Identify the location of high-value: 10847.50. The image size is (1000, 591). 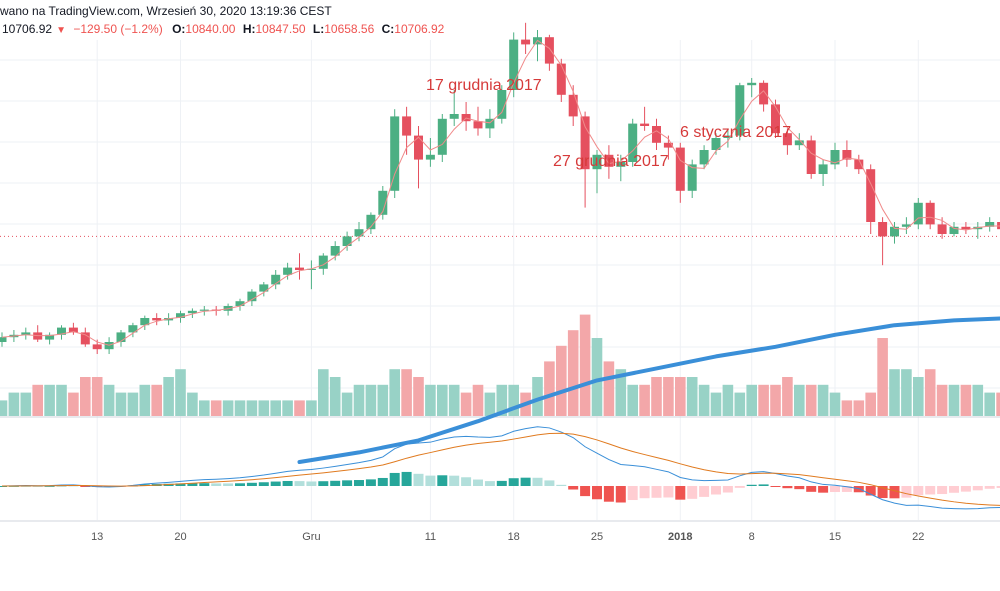
(280, 29).